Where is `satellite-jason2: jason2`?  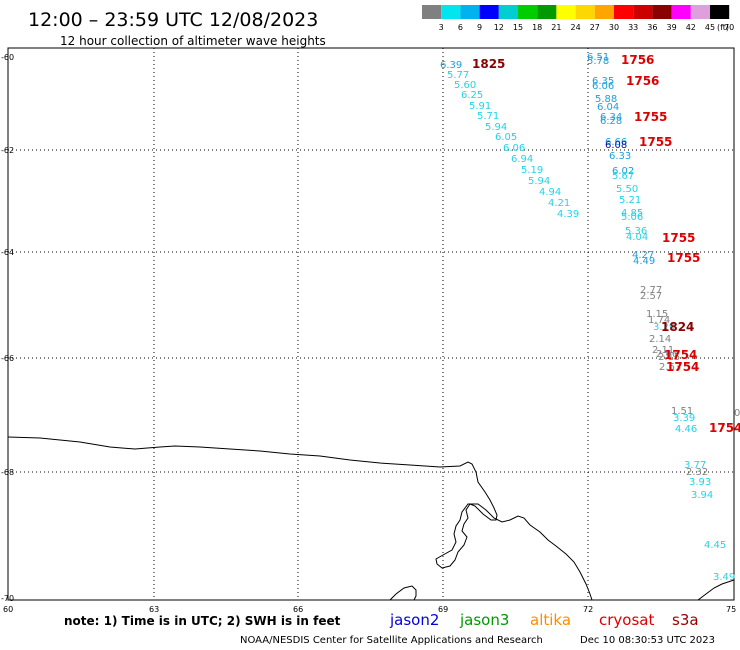
satellite-jason2: jason2 is located at coordinates (414, 620).